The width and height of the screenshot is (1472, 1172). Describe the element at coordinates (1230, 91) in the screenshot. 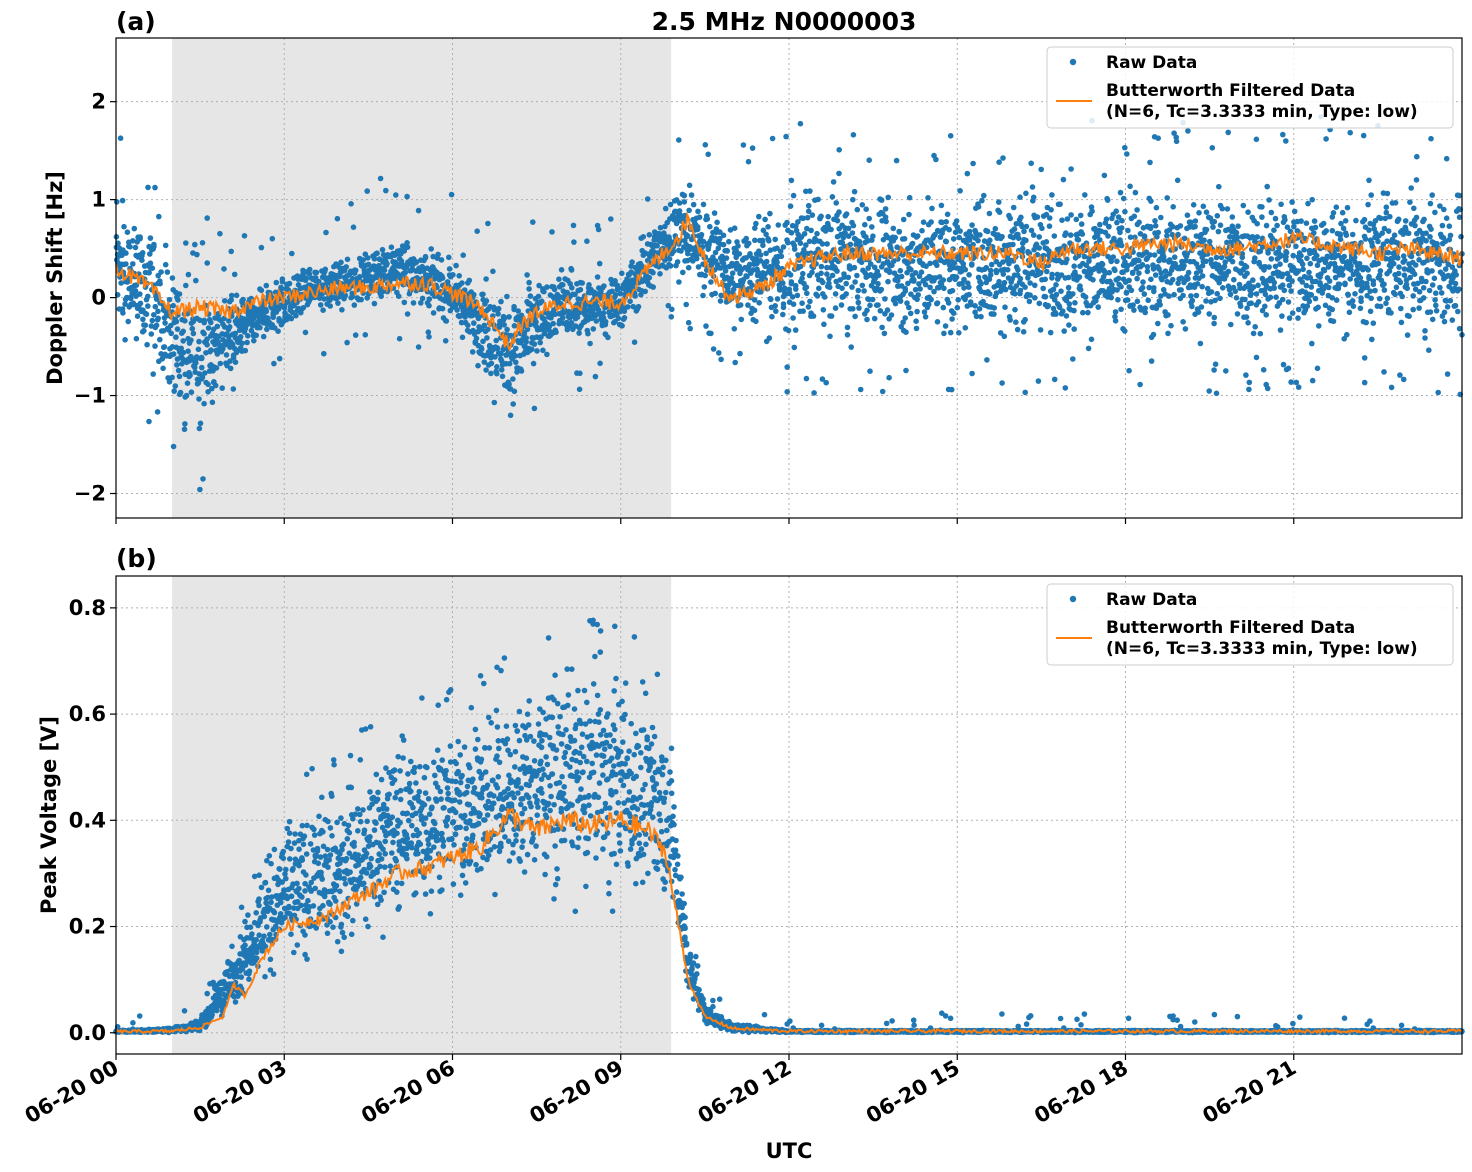

I see `panel-a-legend-filtered-label-1: Butterworth Filtered Data` at that location.